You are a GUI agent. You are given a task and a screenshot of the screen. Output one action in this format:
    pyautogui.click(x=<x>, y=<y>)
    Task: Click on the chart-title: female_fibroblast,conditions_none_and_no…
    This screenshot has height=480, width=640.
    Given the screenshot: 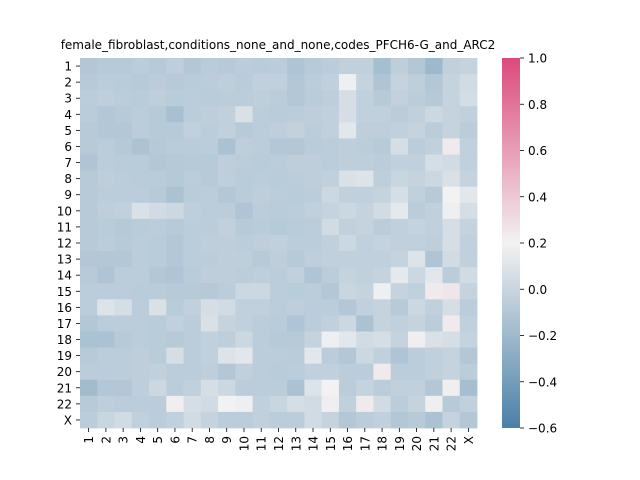 What is the action you would take?
    pyautogui.click(x=278, y=45)
    